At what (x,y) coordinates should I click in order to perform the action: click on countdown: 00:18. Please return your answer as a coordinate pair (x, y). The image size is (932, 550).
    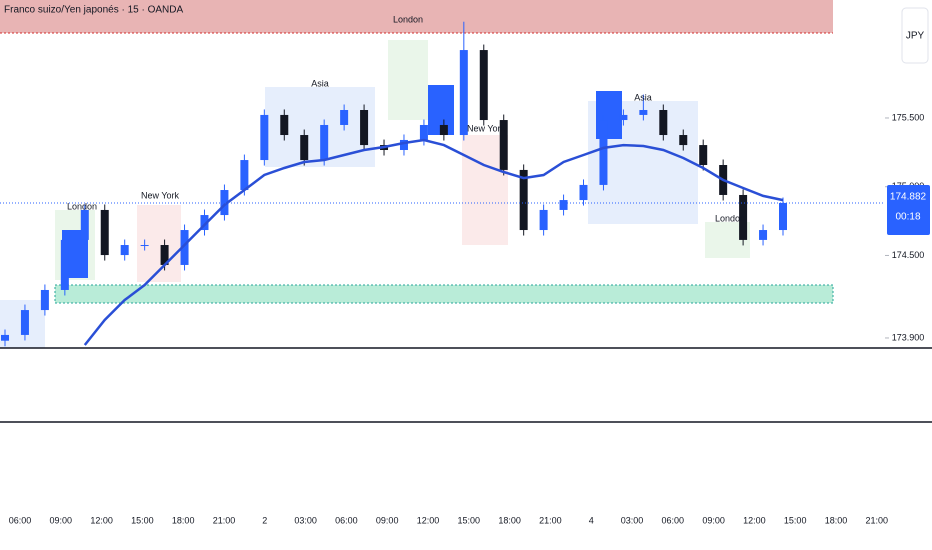
    Looking at the image, I should click on (907, 217).